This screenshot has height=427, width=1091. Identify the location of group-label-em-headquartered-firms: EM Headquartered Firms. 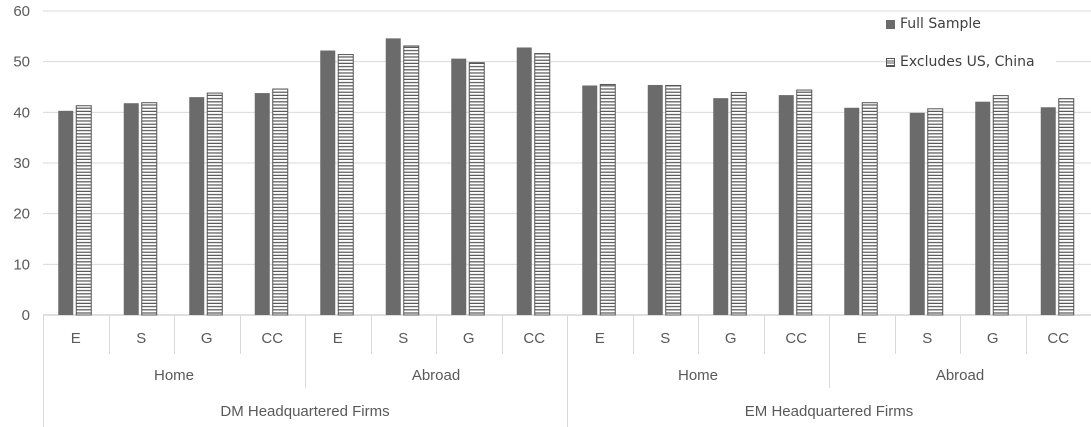
(829, 411).